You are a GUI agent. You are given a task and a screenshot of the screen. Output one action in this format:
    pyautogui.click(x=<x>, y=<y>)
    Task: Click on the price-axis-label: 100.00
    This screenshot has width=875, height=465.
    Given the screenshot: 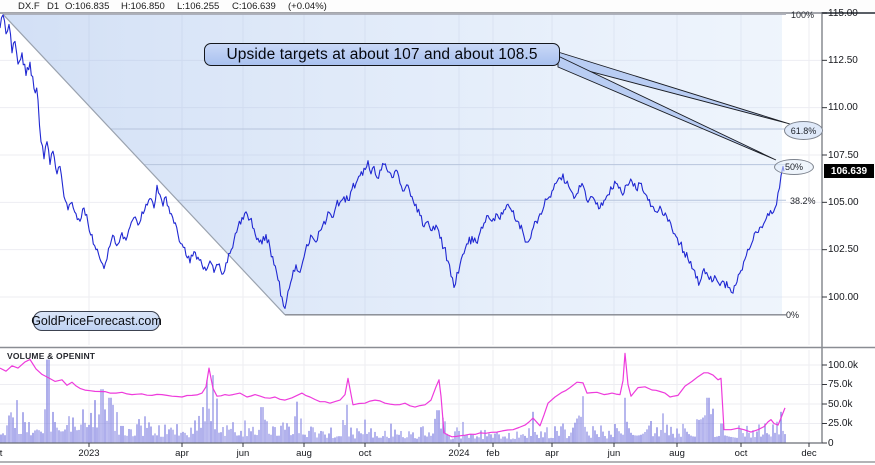 What is the action you would take?
    pyautogui.click(x=843, y=297)
    